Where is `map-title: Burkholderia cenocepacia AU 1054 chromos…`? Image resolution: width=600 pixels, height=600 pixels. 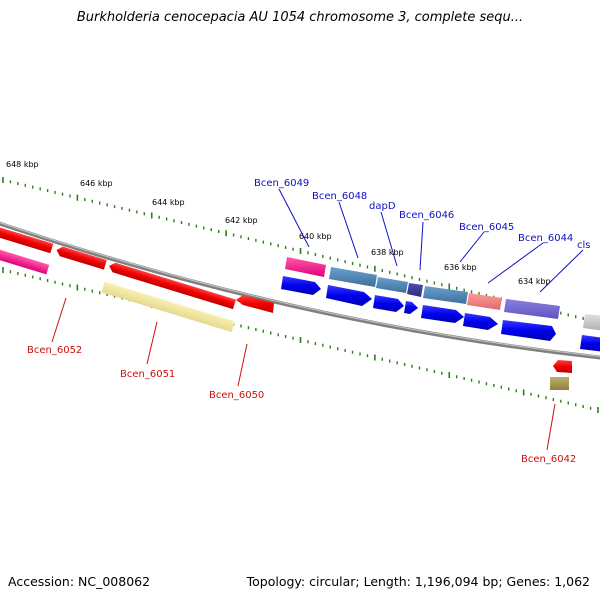 map-title: Burkholderia cenocepacia AU 1054 chromos… is located at coordinates (300, 17).